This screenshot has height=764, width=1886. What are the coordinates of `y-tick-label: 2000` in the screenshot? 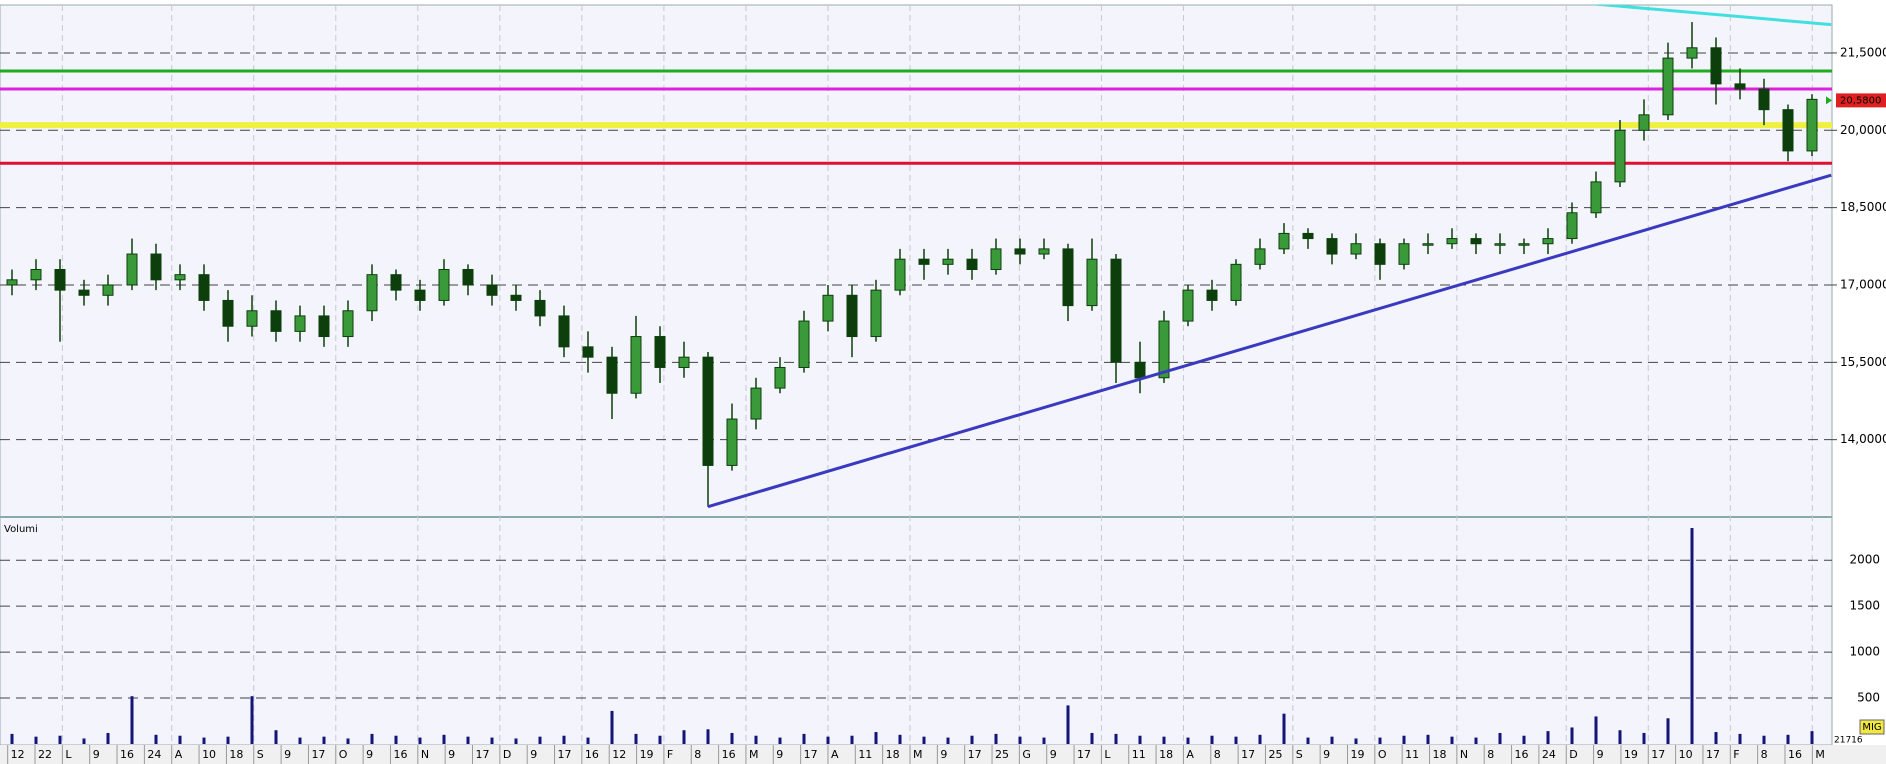 It's located at (1864, 560).